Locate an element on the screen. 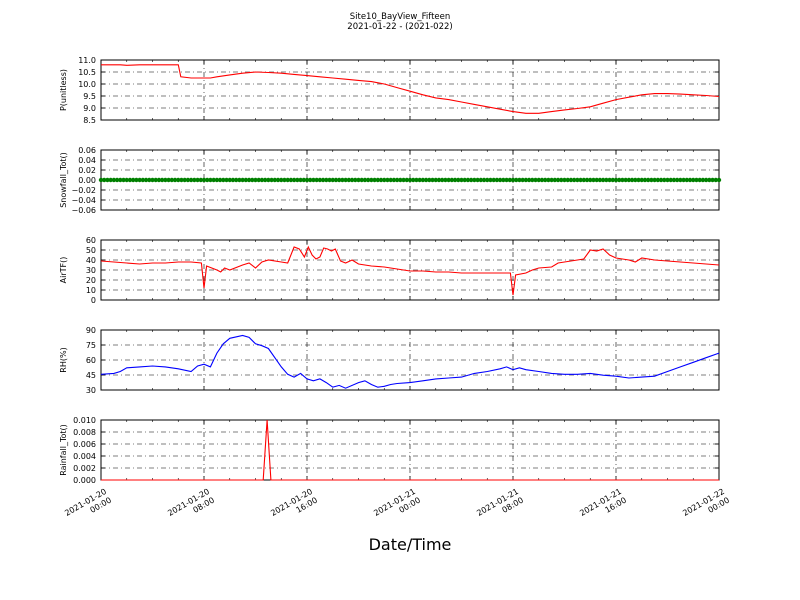  x-axis-label: Date/Time is located at coordinates (410, 544).